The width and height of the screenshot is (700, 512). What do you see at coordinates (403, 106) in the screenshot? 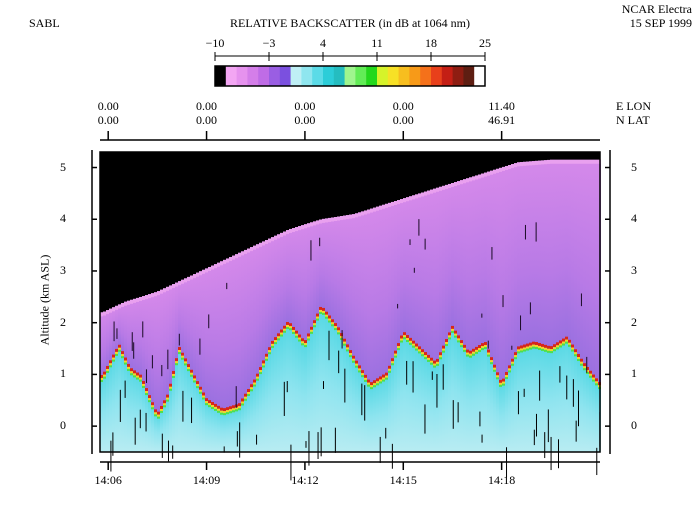
I see `lon-tick-label: 0.00` at bounding box center [403, 106].